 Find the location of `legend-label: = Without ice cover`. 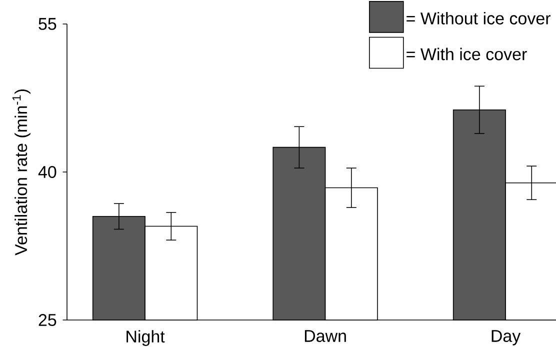

legend-label: = Without ice cover is located at coordinates (478, 18).